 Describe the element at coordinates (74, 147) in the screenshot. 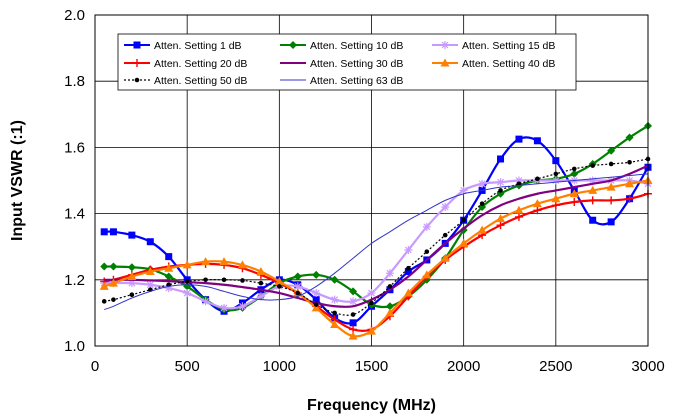

I see `y-tick-label: 1.6` at that location.